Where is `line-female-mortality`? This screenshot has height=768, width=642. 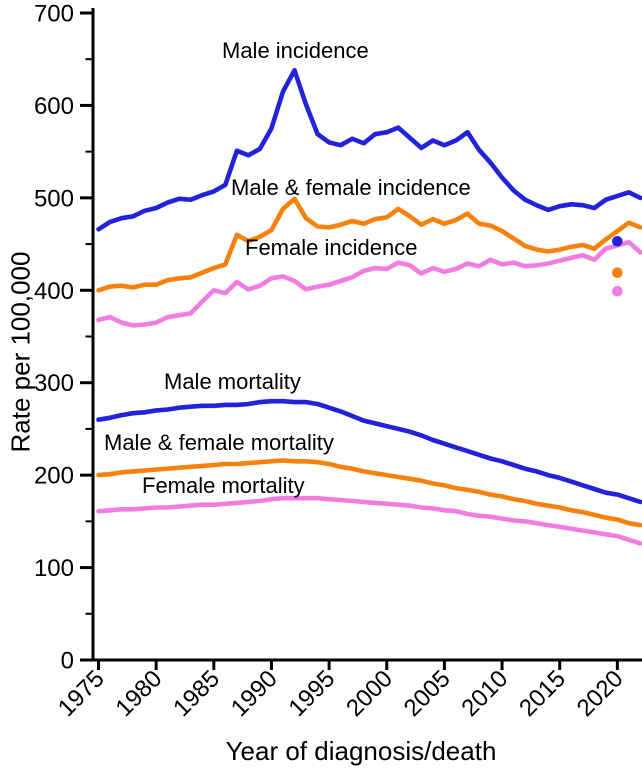 line-female-mortality is located at coordinates (369, 520).